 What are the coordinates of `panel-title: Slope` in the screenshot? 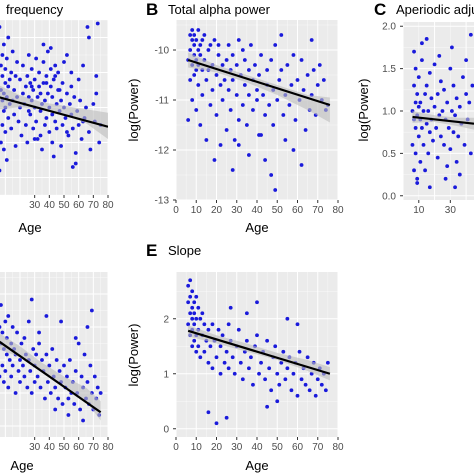 It's located at (184, 250).